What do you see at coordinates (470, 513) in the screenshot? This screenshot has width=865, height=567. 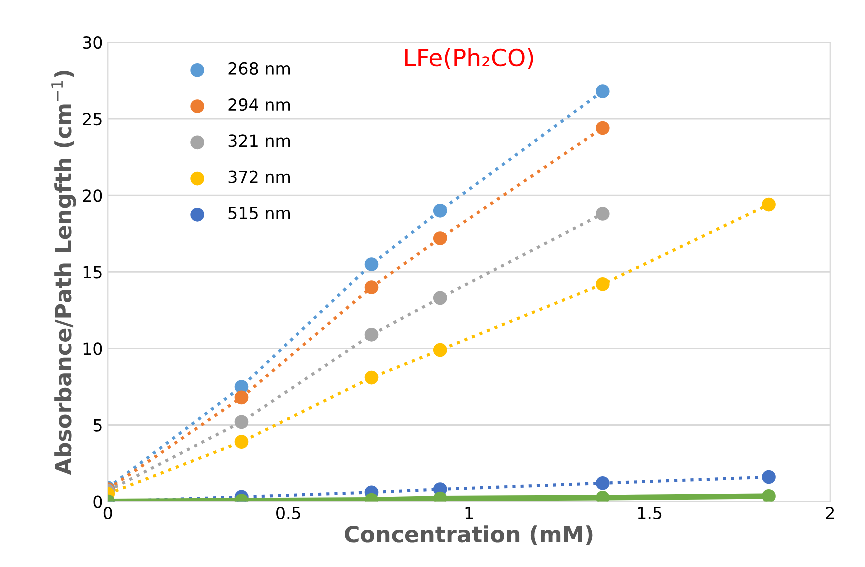 I see `x-tick-label: 1` at bounding box center [470, 513].